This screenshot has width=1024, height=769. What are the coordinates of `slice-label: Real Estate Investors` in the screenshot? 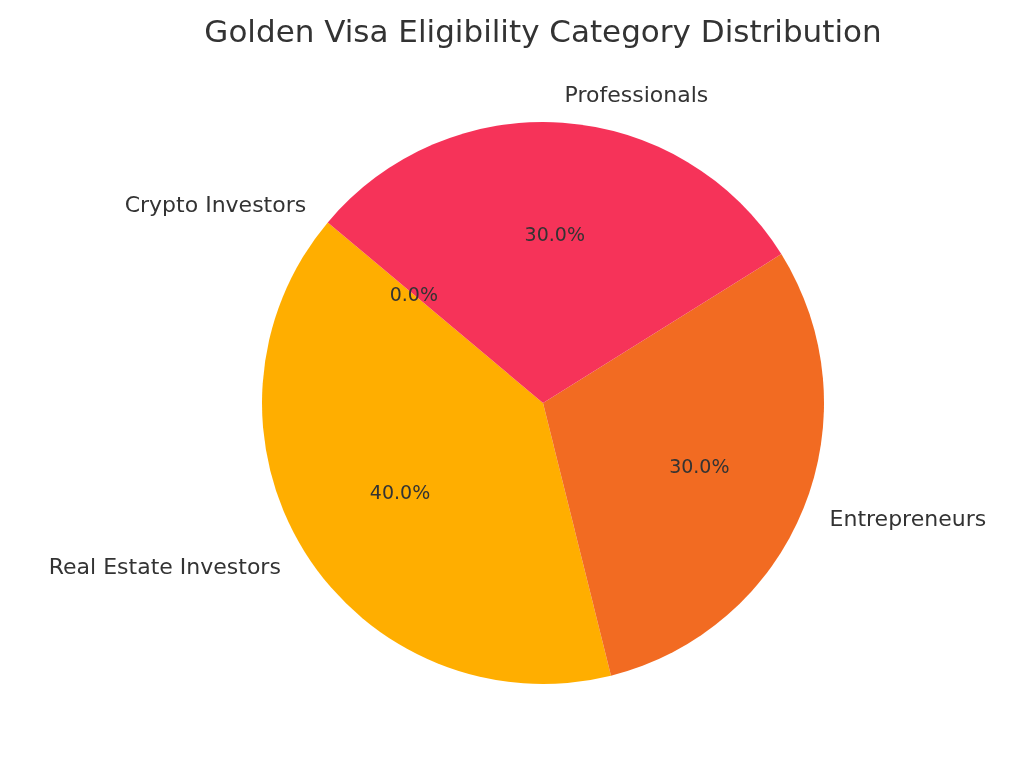 It's located at (164, 567).